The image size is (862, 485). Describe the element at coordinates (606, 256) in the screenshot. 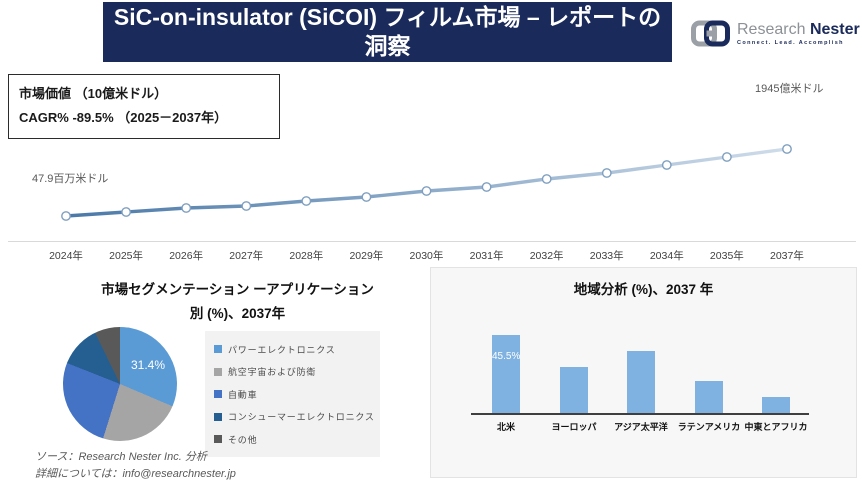

I see `x-axis-label: 2033年` at that location.